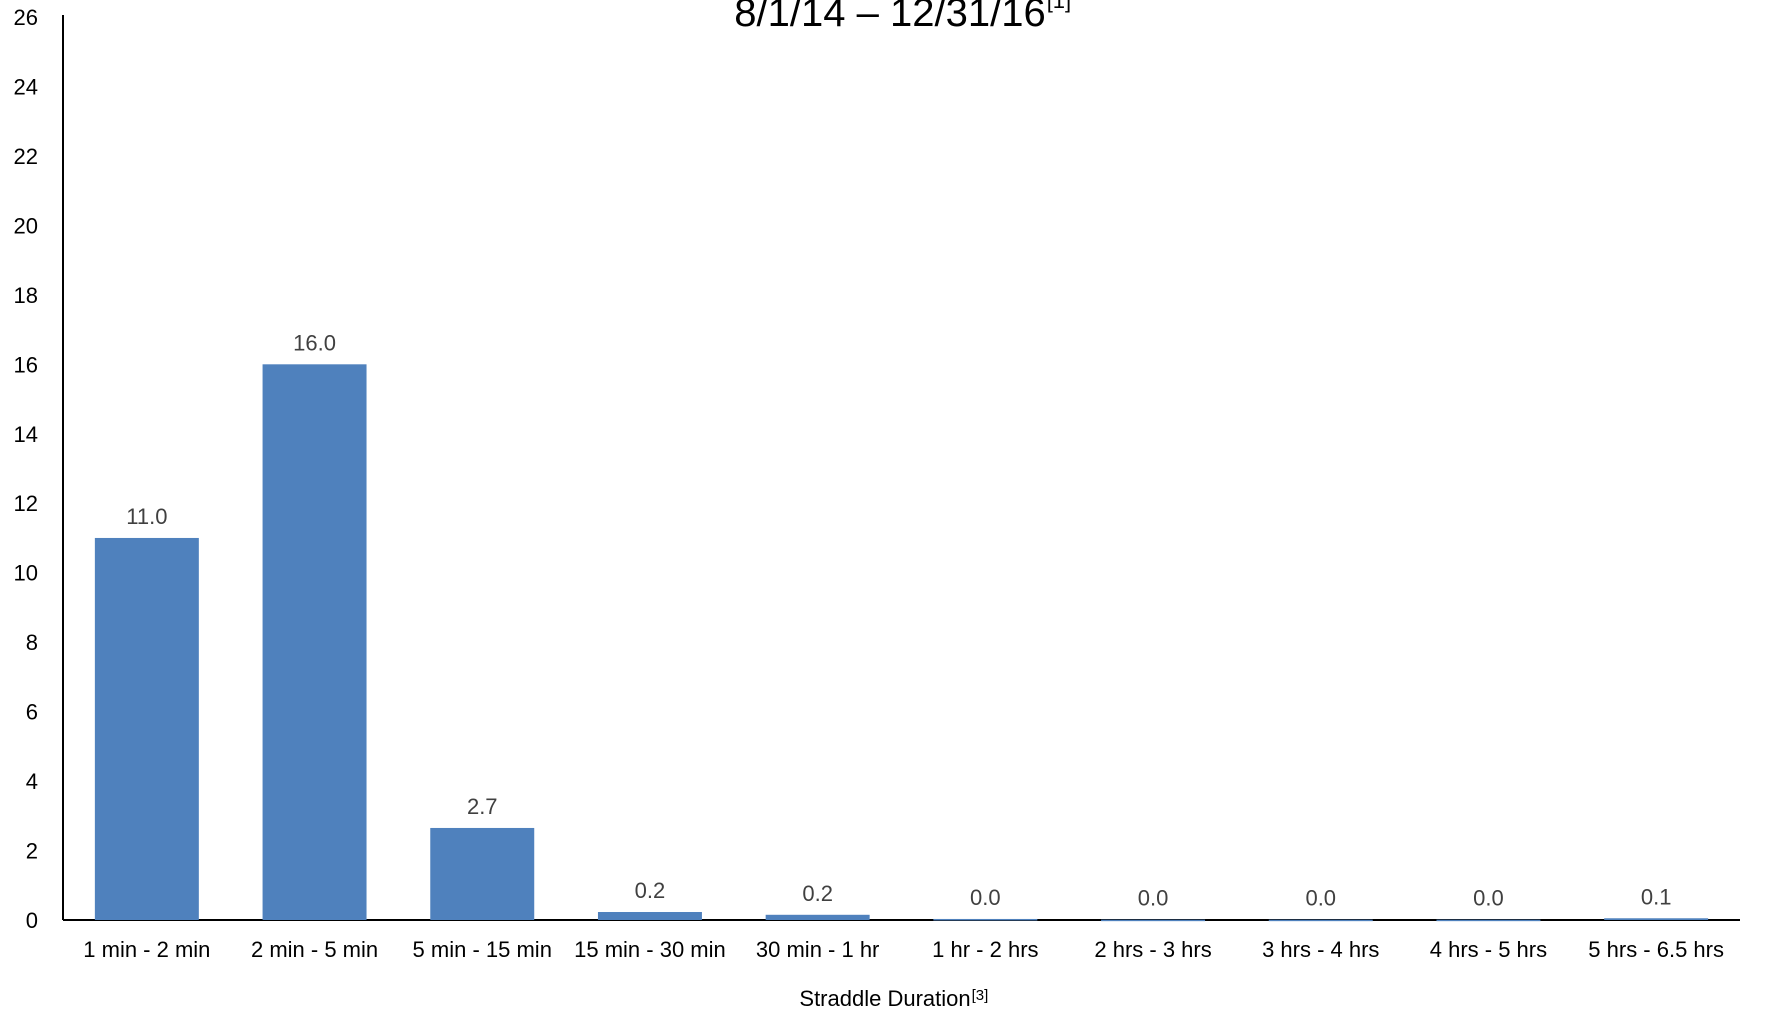 This screenshot has height=1011, width=1777. What do you see at coordinates (26, 17) in the screenshot?
I see `y-tick-label: 26` at bounding box center [26, 17].